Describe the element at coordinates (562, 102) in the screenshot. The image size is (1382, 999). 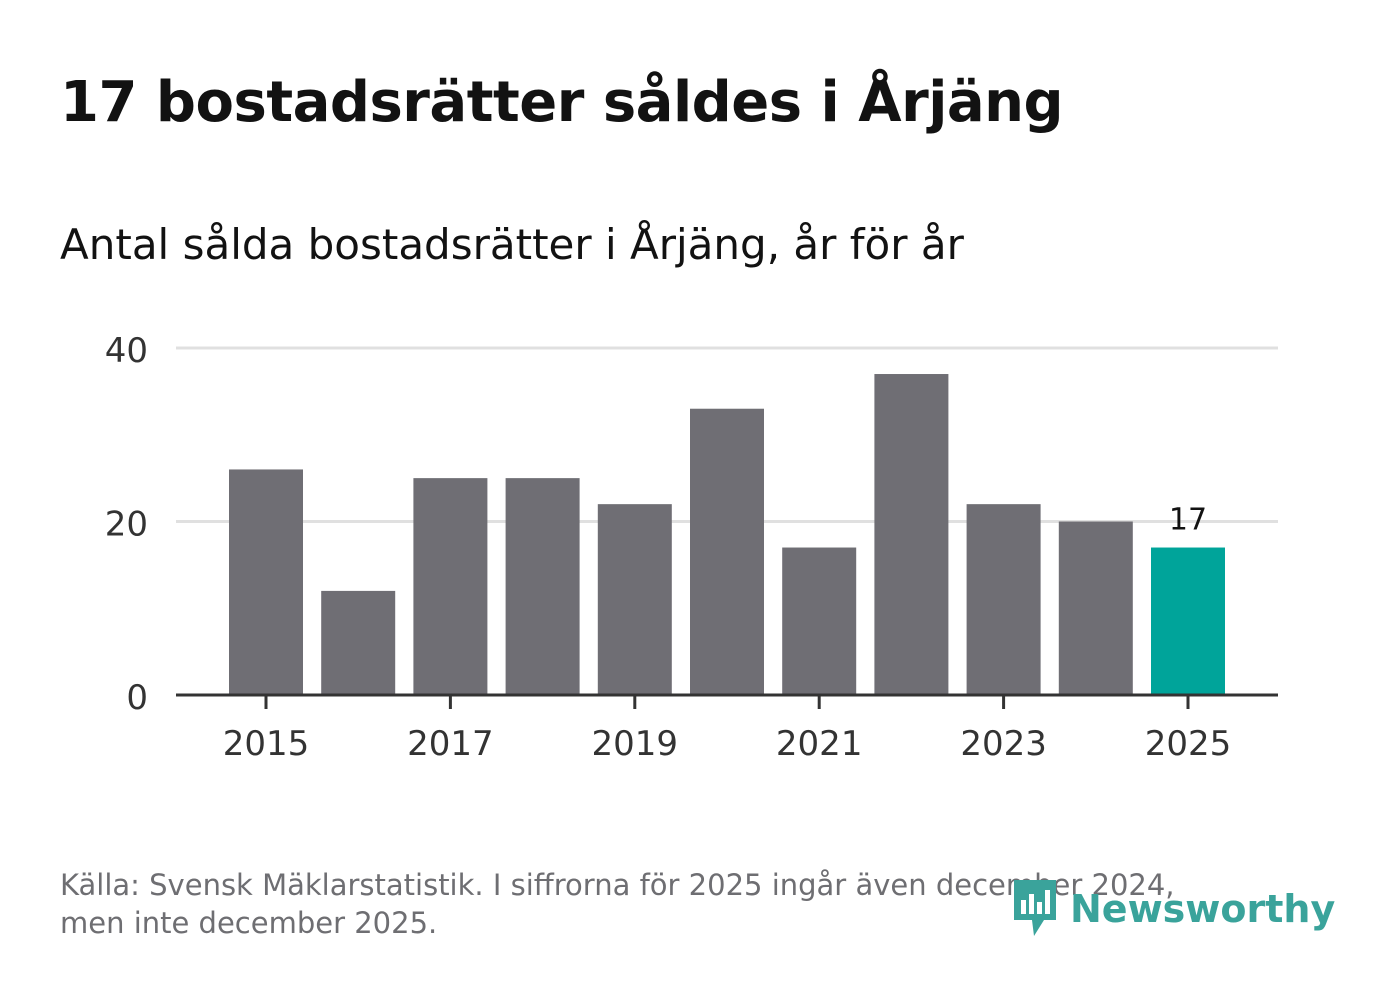
I see `chart-title: 17 bostadsrätter såldes i Årjäng` at that location.